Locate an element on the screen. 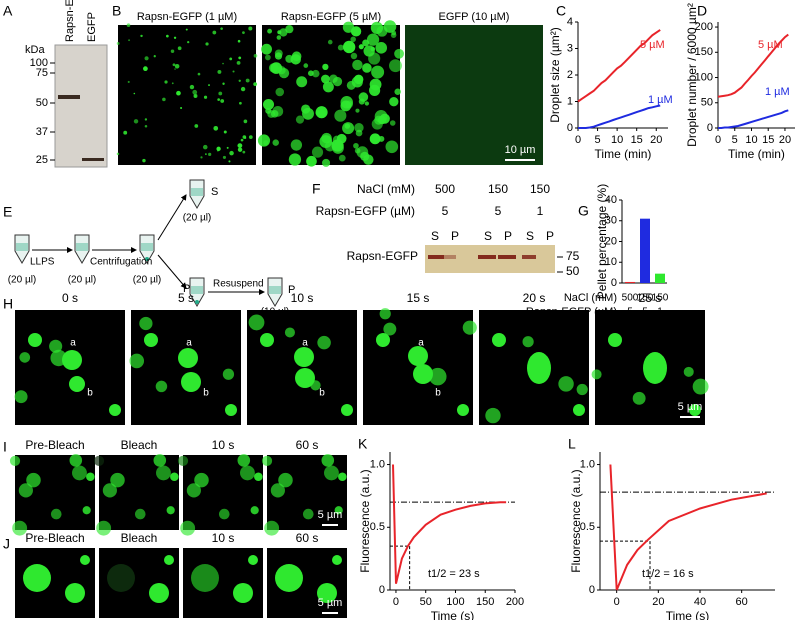 This screenshot has height=620, width=800. y-tick-label: 0.5 is located at coordinates (377, 527).